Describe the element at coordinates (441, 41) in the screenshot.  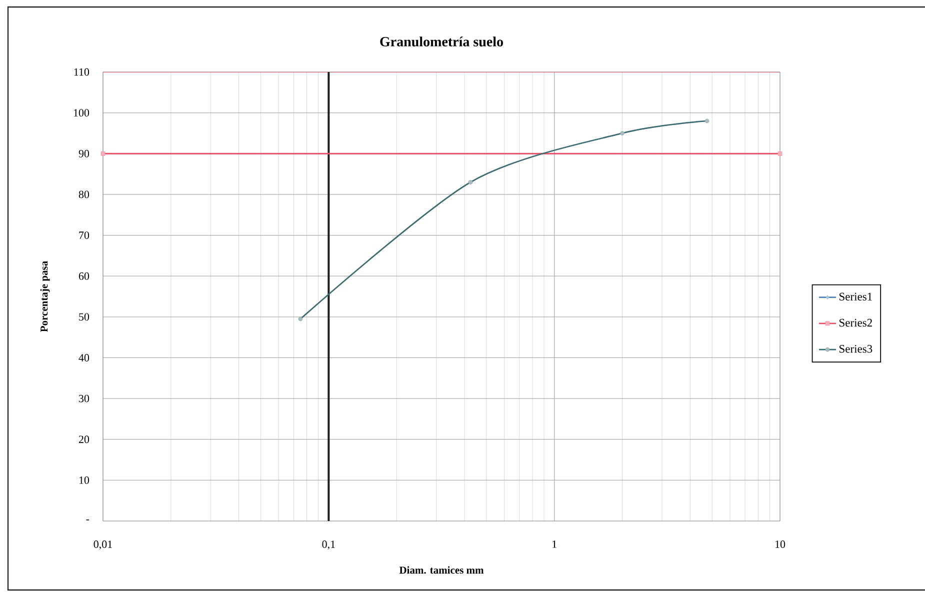
I see `chart-title: Granulometría suelo` at that location.